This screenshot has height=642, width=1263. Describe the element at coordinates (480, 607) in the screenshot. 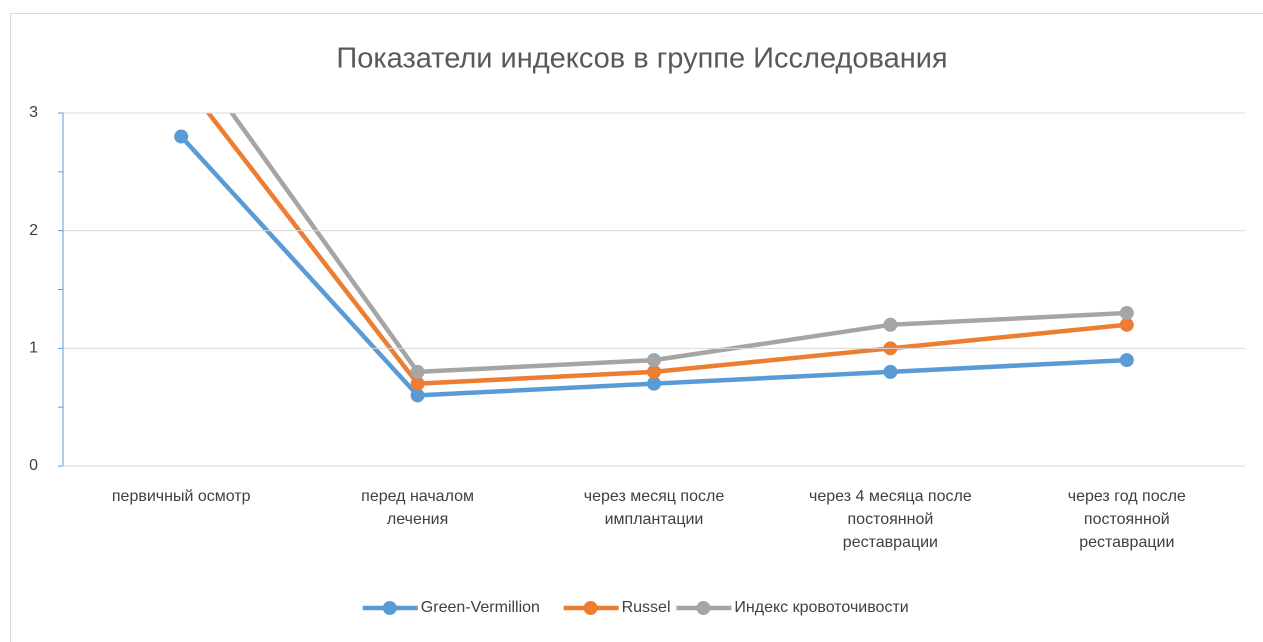

I see `legend-label: Green-Vermillion` at that location.